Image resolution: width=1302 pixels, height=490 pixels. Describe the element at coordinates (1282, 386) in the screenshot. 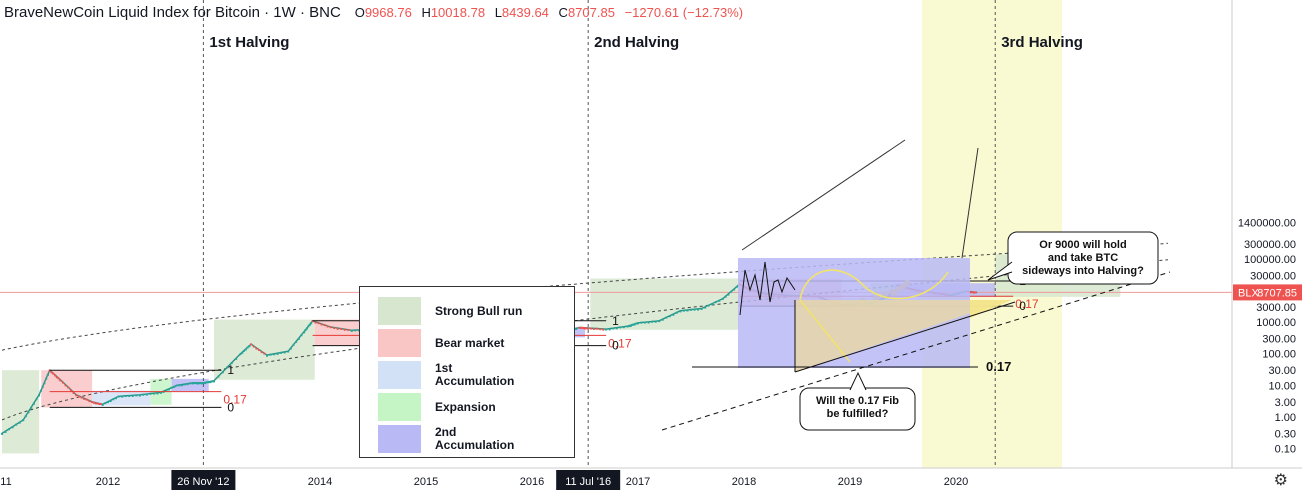

I see `price-tick-label: 10.00` at that location.